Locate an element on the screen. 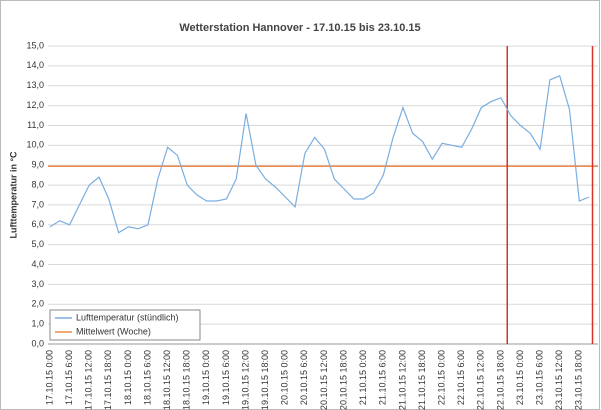 Image resolution: width=601 pixels, height=410 pixels. y-tick-label: 11,0 is located at coordinates (35, 125).